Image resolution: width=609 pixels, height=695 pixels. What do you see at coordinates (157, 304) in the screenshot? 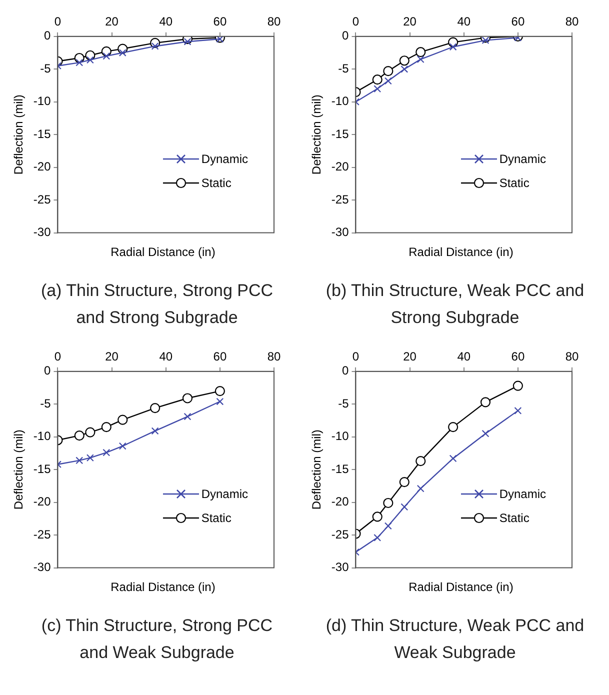
I see `text: (a) Thin Structure, Strong PCC and Strong Subgrade` at bounding box center [157, 304].